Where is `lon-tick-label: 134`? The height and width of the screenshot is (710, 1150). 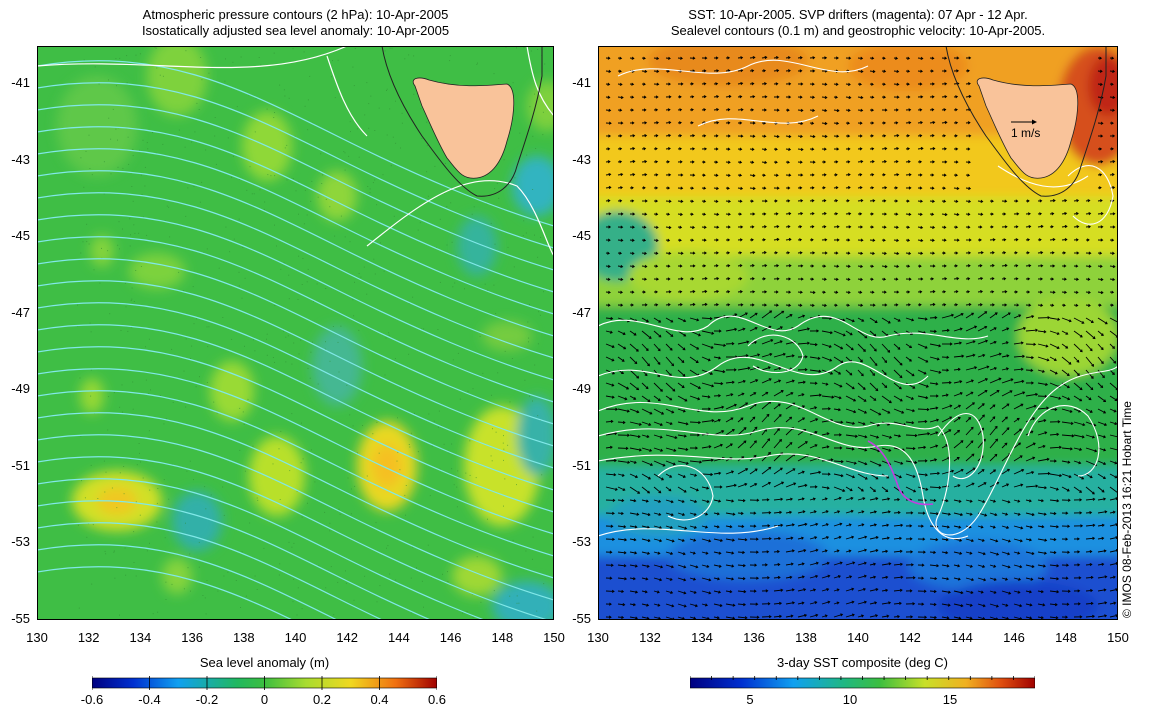 lon-tick-label: 134 is located at coordinates (140, 637).